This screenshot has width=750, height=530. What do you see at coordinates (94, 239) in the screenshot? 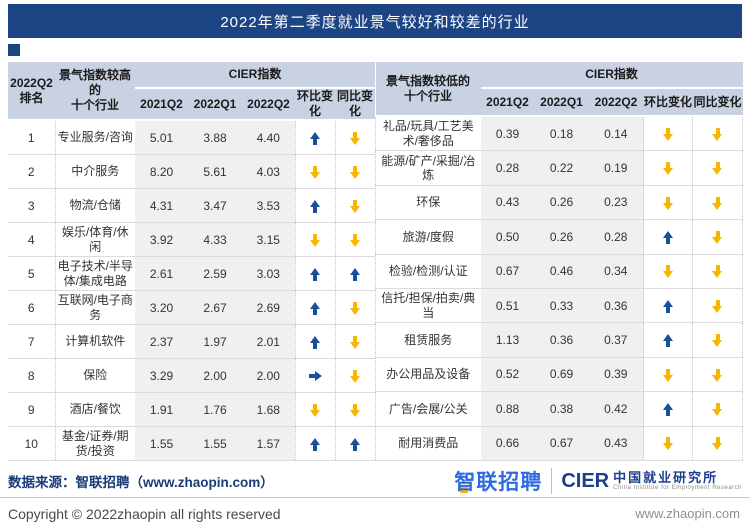
I see `industry-cell: 娱乐/体育/休闲` at bounding box center [94, 239].